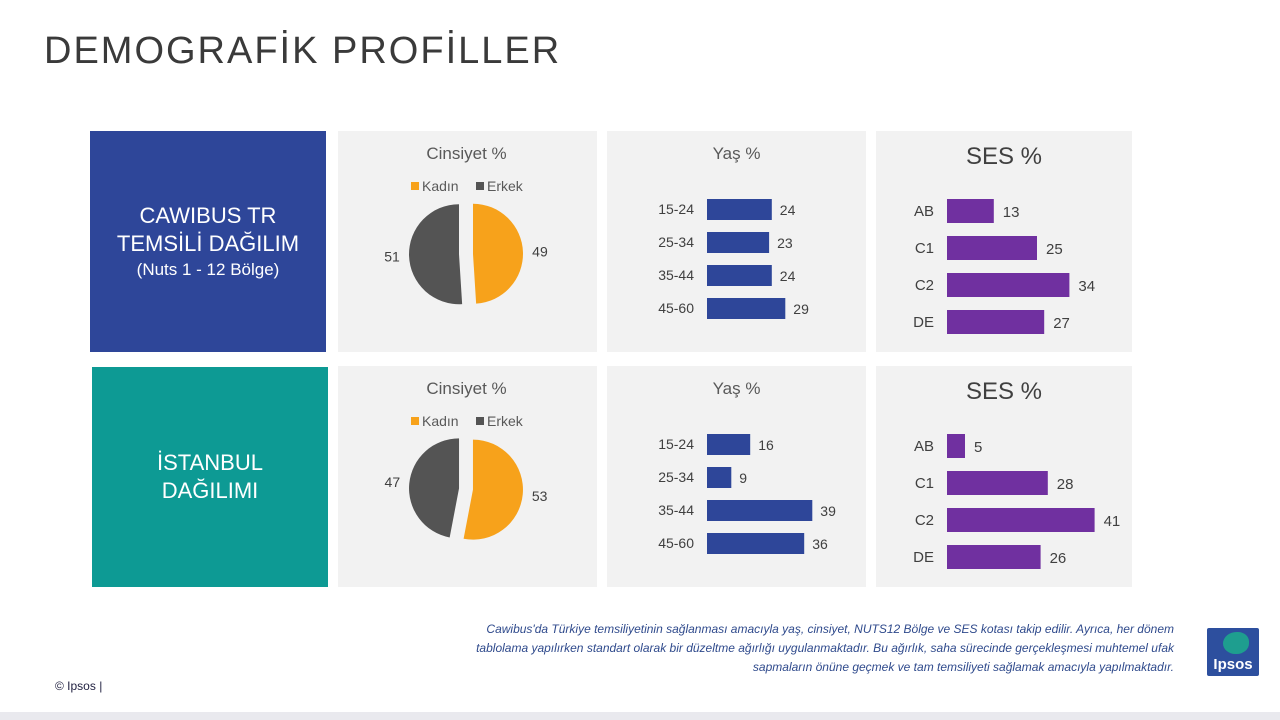  Describe the element at coordinates (820, 544) in the screenshot. I see `bar-data-label: 36` at that location.